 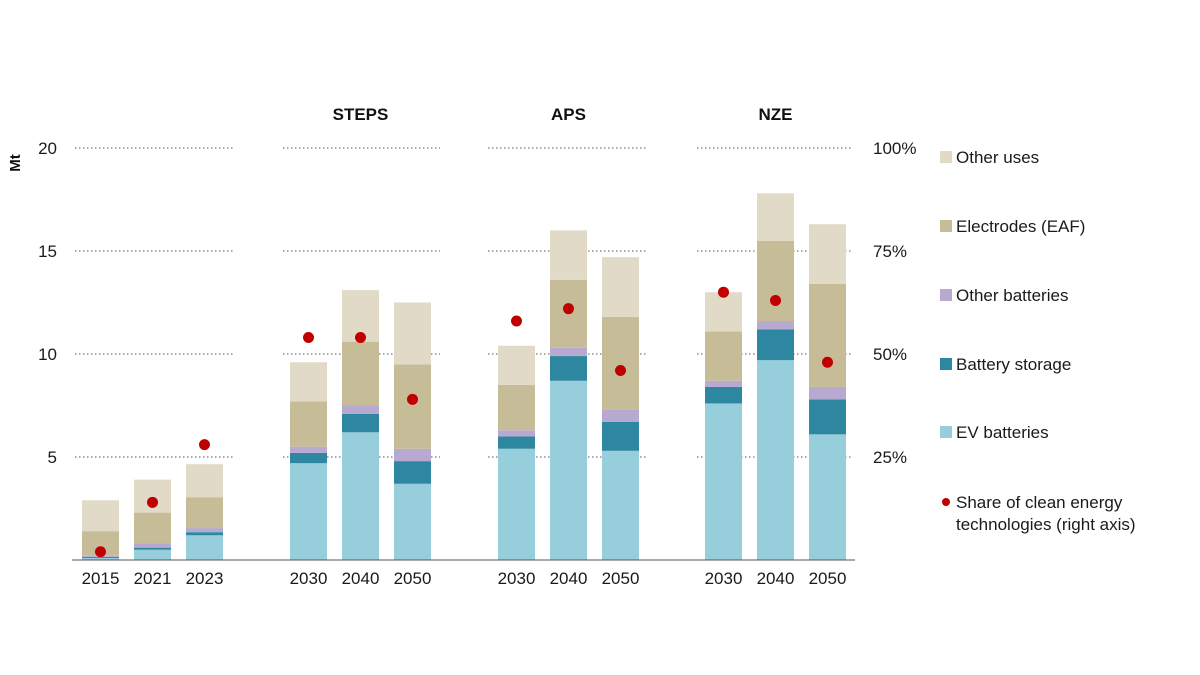 What do you see at coordinates (52, 457) in the screenshot?
I see `y-tick-label: 5` at bounding box center [52, 457].